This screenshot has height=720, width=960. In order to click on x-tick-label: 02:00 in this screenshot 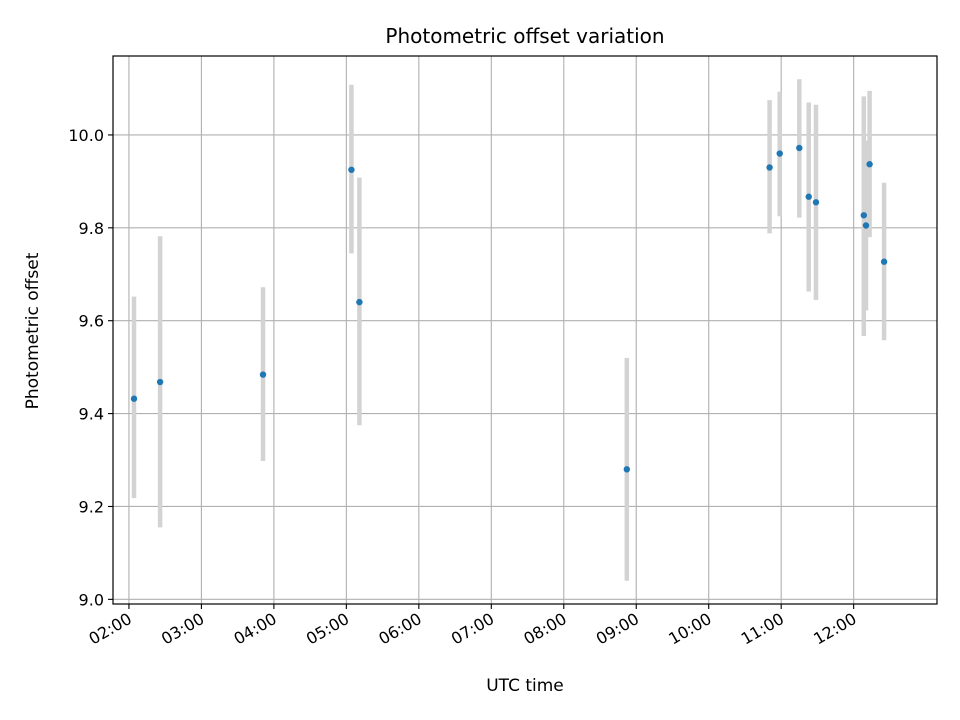, I will do `click(110, 629)`.